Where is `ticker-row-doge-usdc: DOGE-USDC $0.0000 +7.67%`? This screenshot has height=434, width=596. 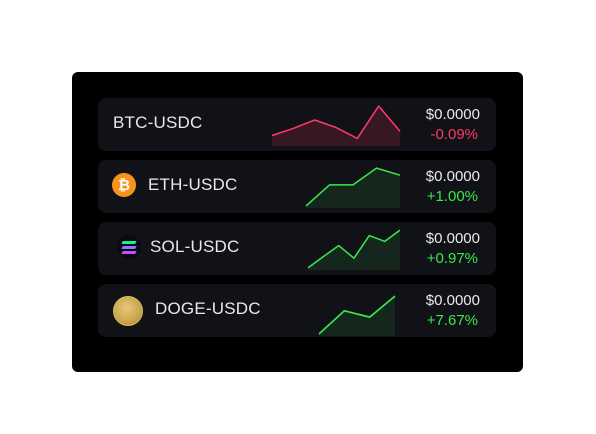
ticker-row-doge-usdc: DOGE-USDC $0.0000 +7.67% is located at coordinates (297, 310).